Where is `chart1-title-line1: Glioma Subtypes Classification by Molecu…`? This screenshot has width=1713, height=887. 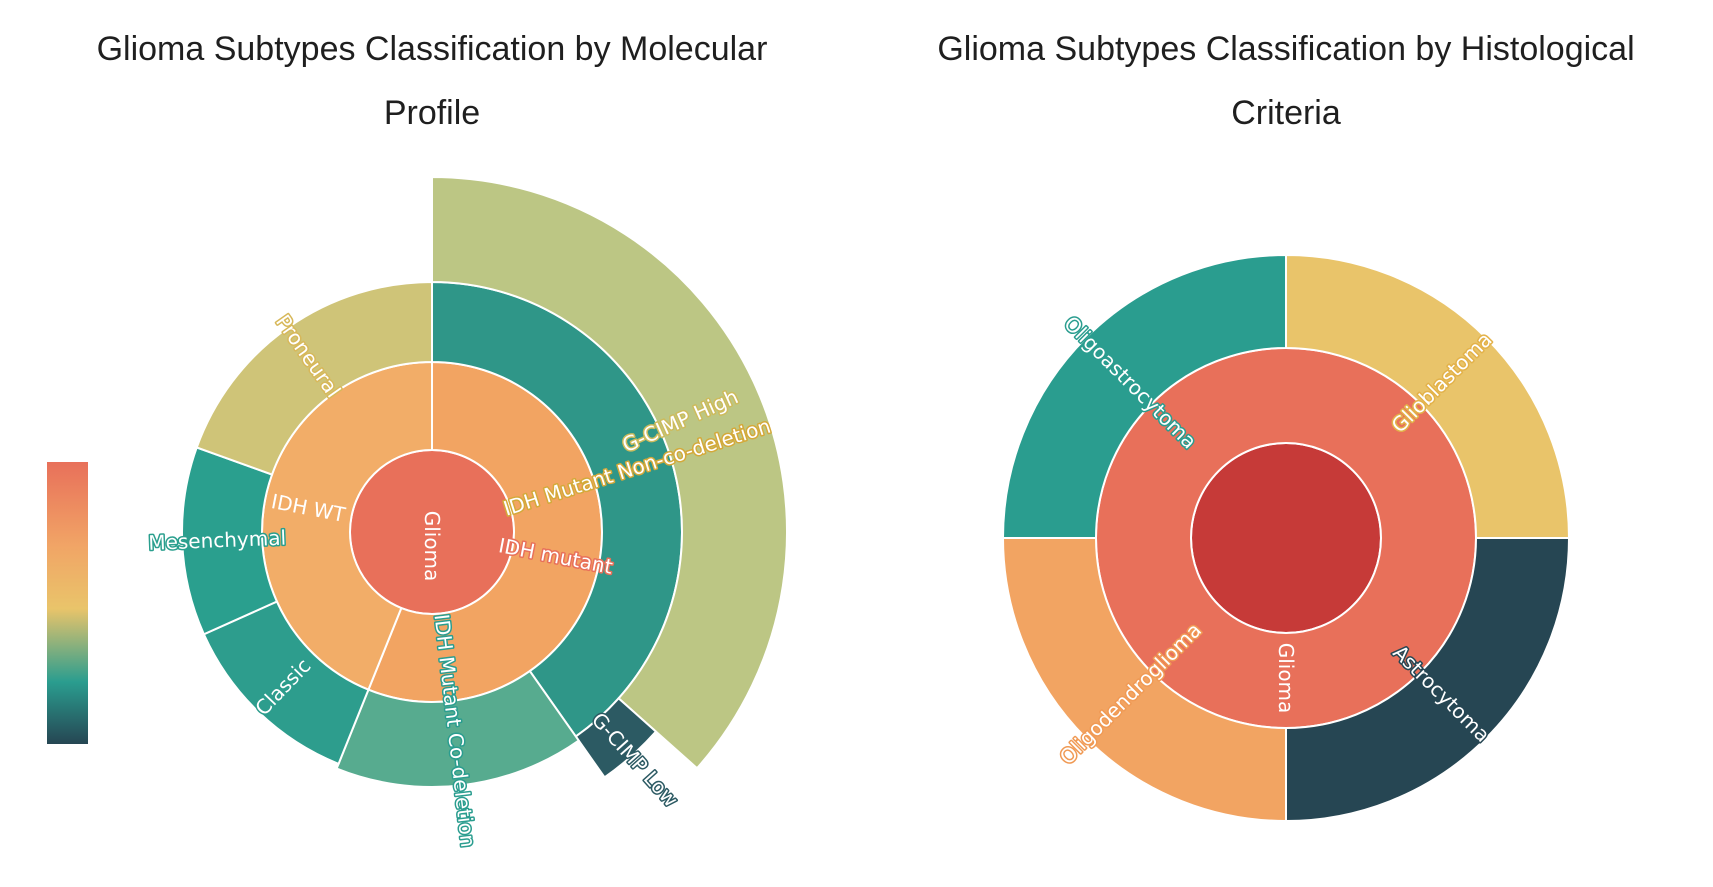 chart1-title-line1: Glioma Subtypes Classification by Molecu… is located at coordinates (432, 49).